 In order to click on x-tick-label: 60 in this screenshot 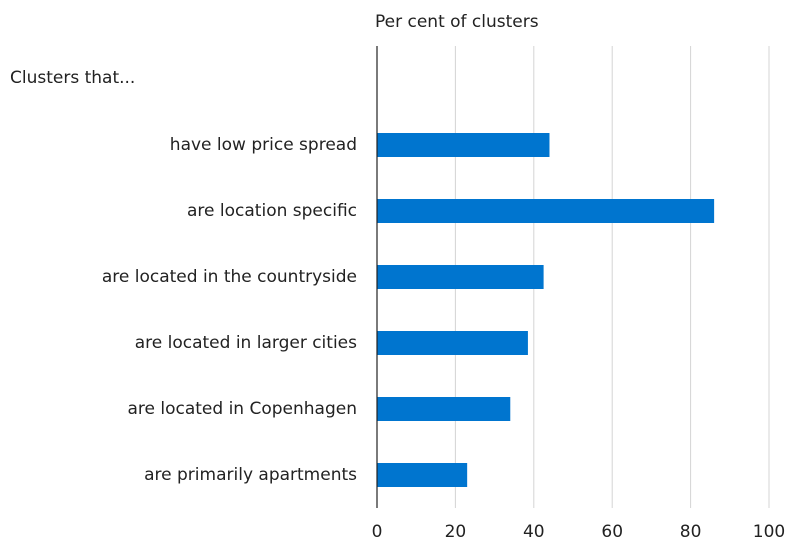, I will do `click(612, 531)`.